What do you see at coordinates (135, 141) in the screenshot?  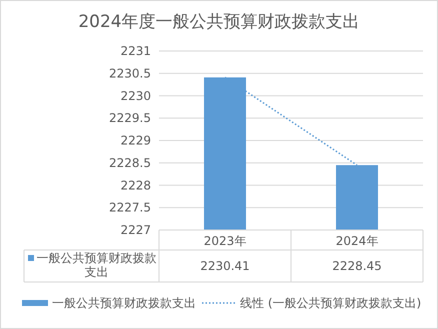 I see `y-tick-label: 2229` at bounding box center [135, 141].